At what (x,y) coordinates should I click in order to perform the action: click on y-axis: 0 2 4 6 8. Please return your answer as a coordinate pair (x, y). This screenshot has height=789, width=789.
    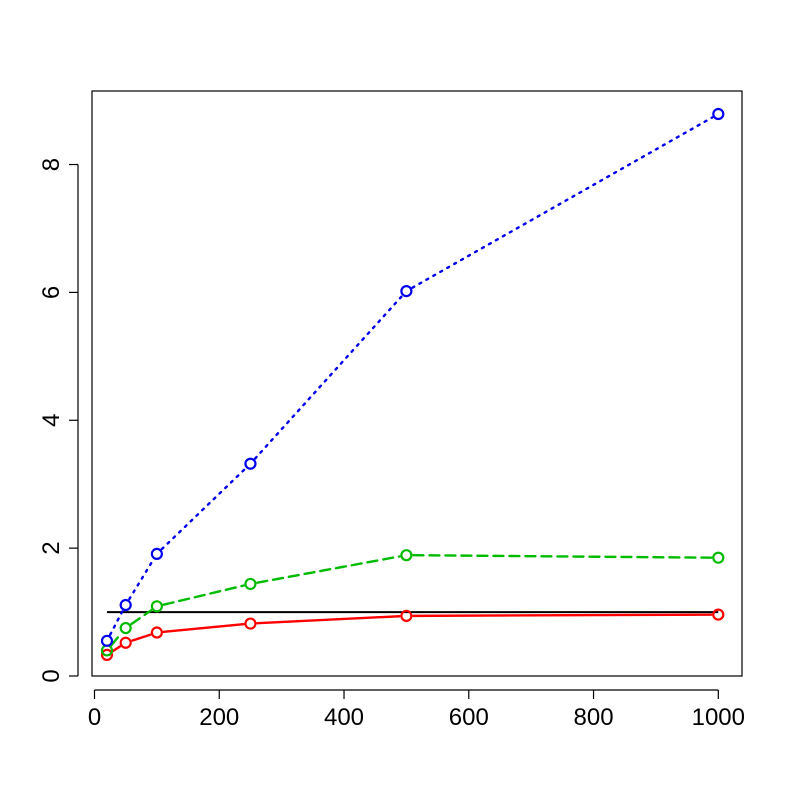
    Looking at the image, I should click on (58, 420).